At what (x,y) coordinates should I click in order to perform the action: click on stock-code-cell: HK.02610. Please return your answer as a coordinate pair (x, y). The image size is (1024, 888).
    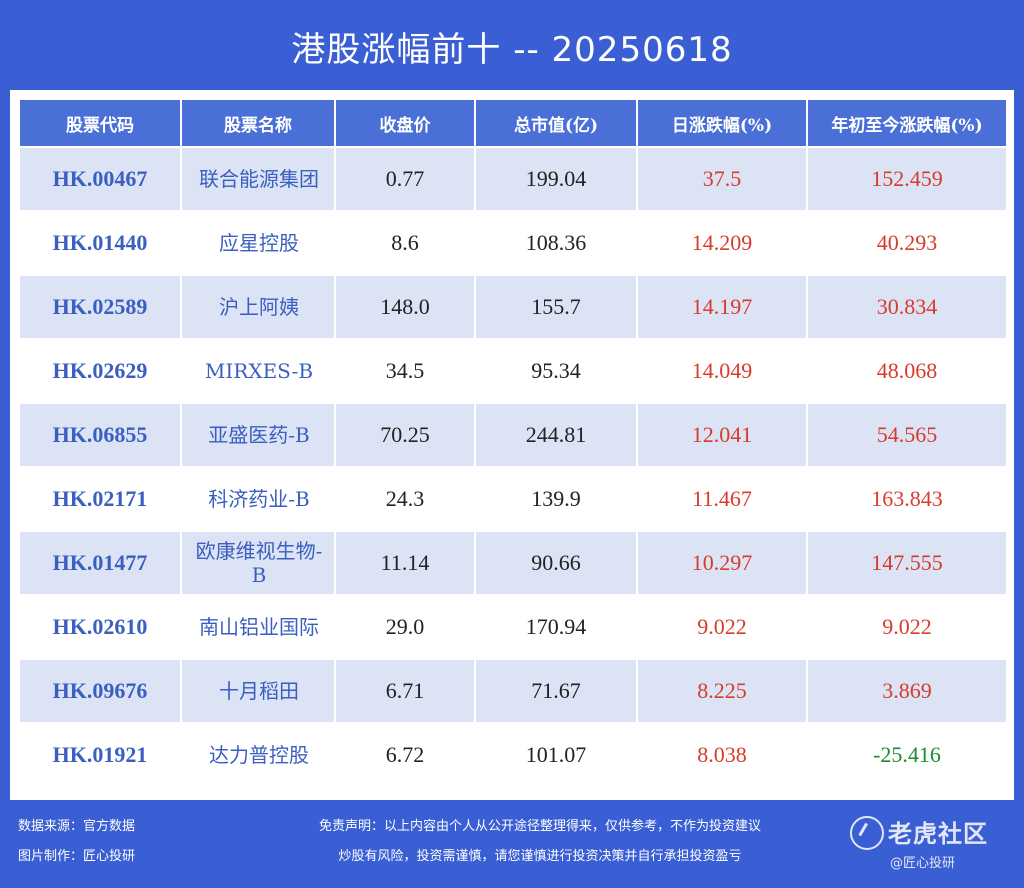
    Looking at the image, I should click on (100, 627).